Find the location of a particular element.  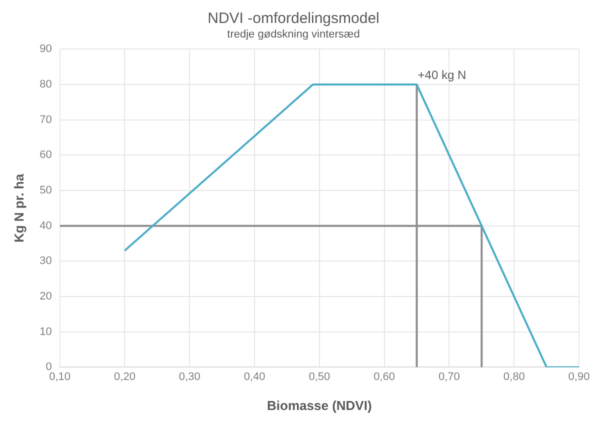

y-tick-label: 20 is located at coordinates (46, 296).